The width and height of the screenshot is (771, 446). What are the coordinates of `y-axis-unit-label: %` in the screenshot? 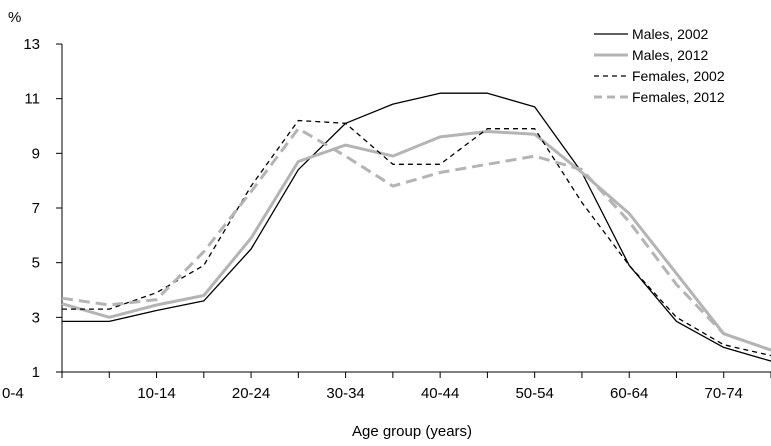 It's located at (14, 17).